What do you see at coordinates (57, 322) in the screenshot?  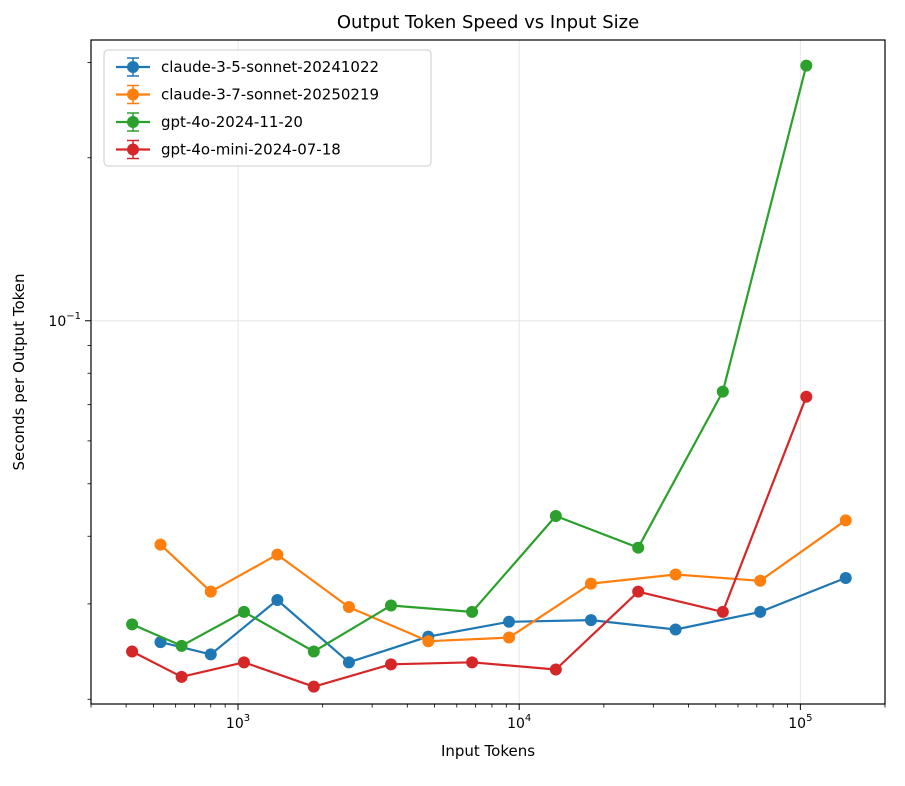 I see `y-tick-base: 10` at bounding box center [57, 322].